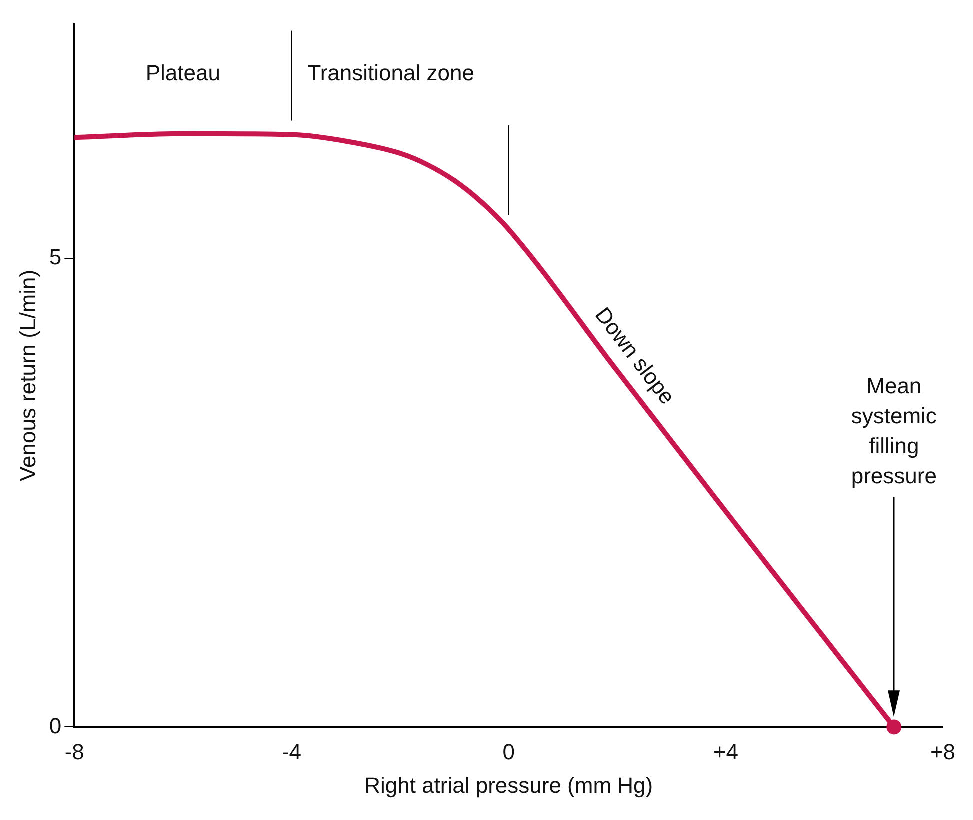  I want to click on x-tick-label: -8, so click(74, 751).